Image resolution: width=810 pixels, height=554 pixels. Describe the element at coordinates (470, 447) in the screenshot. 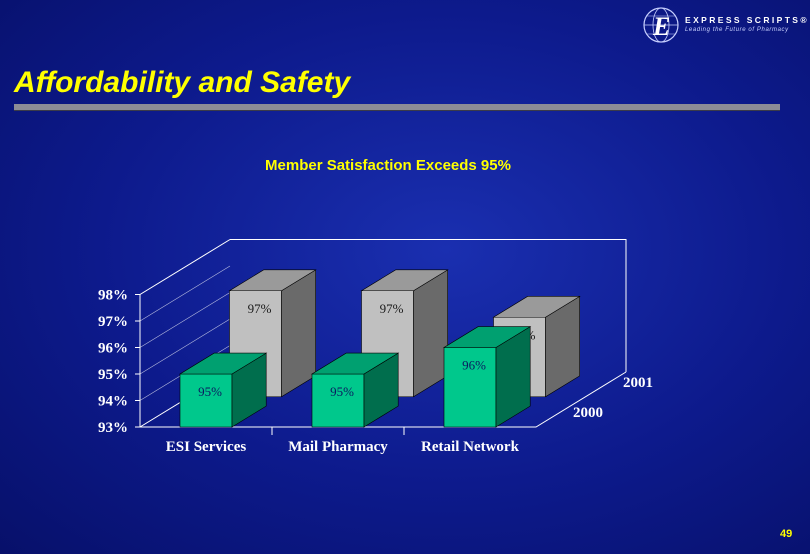

I see `category-label: Retail Network` at that location.